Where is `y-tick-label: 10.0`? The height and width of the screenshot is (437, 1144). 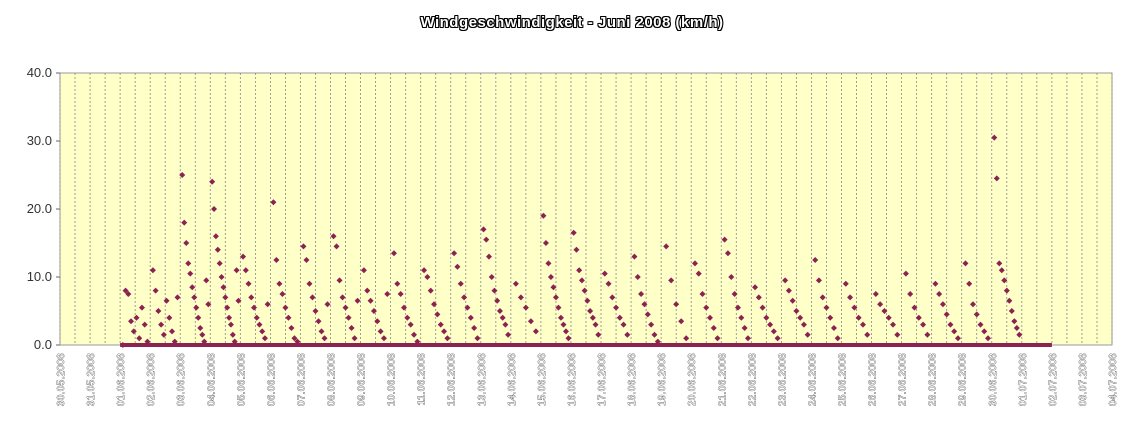
y-tick-label: 10.0 is located at coordinates (39, 276).